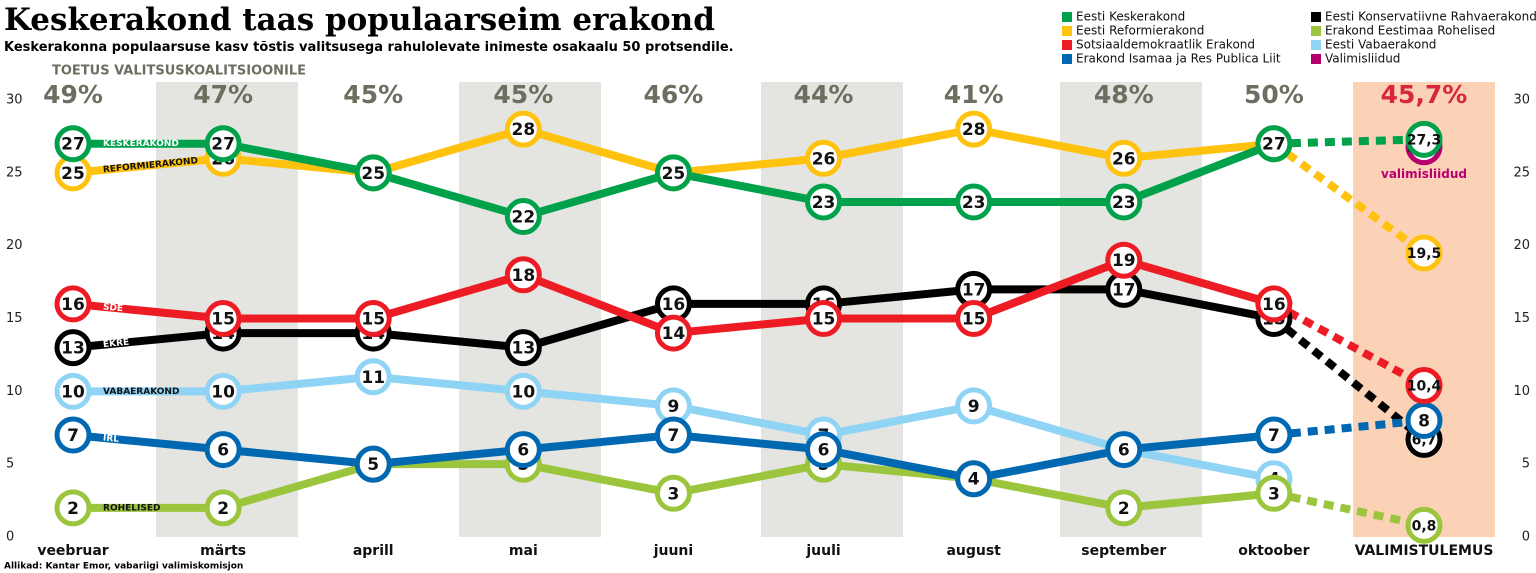 This screenshot has height=573, width=1536. Describe the element at coordinates (974, 94) in the screenshot. I see `support-label: 41%` at that location.